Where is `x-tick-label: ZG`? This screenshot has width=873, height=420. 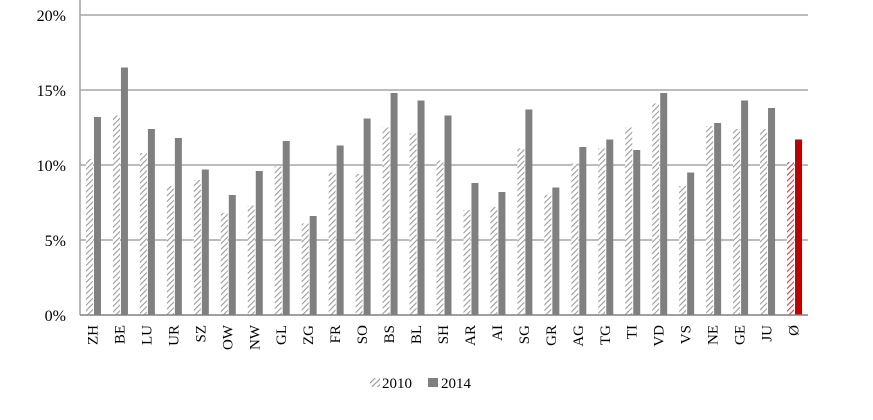
x-tick-label: ZG is located at coordinates (309, 335).